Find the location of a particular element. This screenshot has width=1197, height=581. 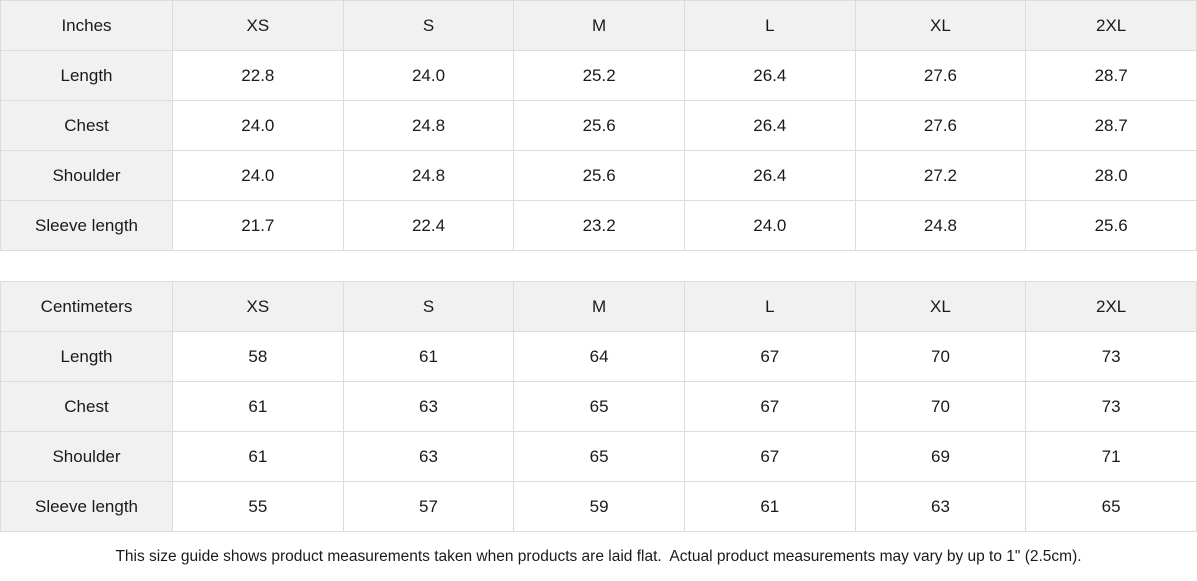

table-row: Shoulder 61 63 65 67 69 71 is located at coordinates (598, 456).